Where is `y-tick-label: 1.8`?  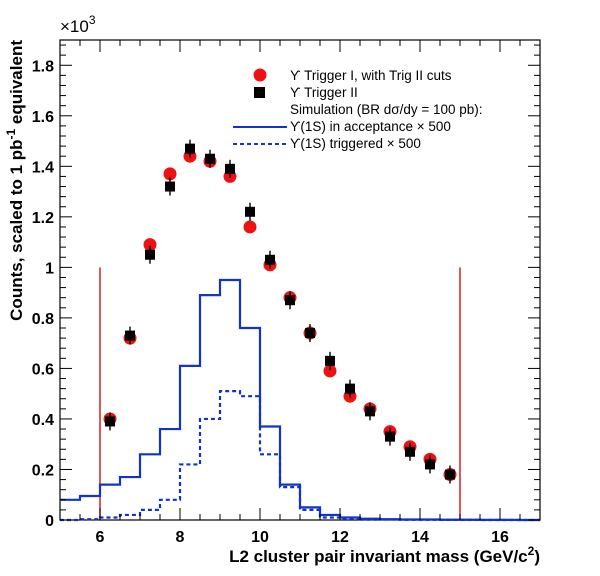 y-tick-label: 1.8 is located at coordinates (43, 66).